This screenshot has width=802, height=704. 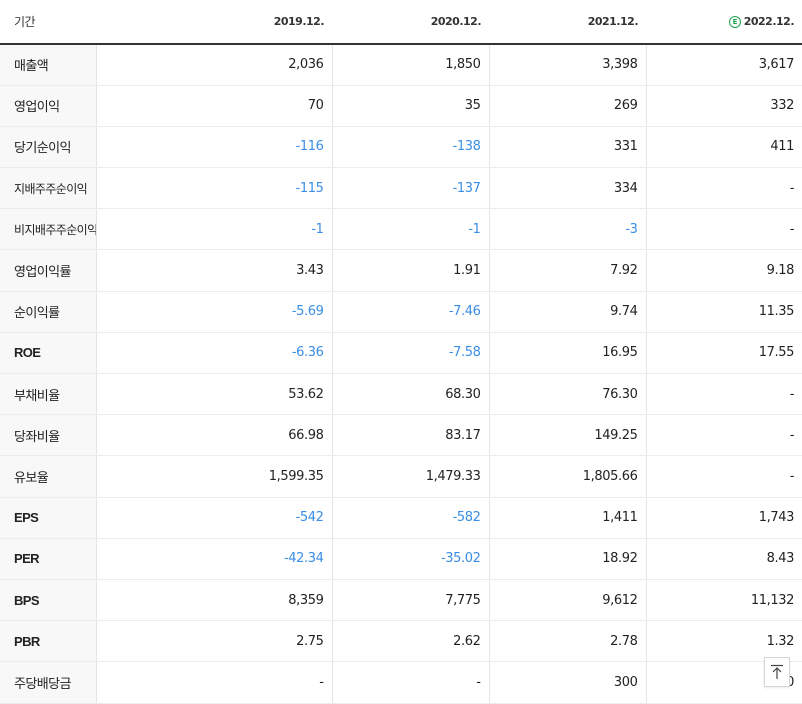 I want to click on period-header-label: 기간, so click(x=48, y=22).